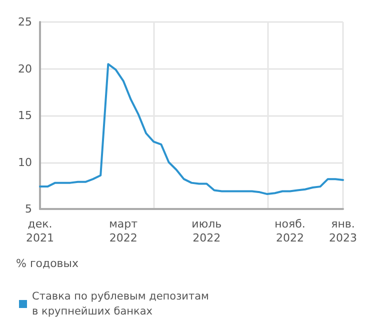  Describe the element at coordinates (47, 263) in the screenshot. I see `y-axis-title: % годовых` at that location.